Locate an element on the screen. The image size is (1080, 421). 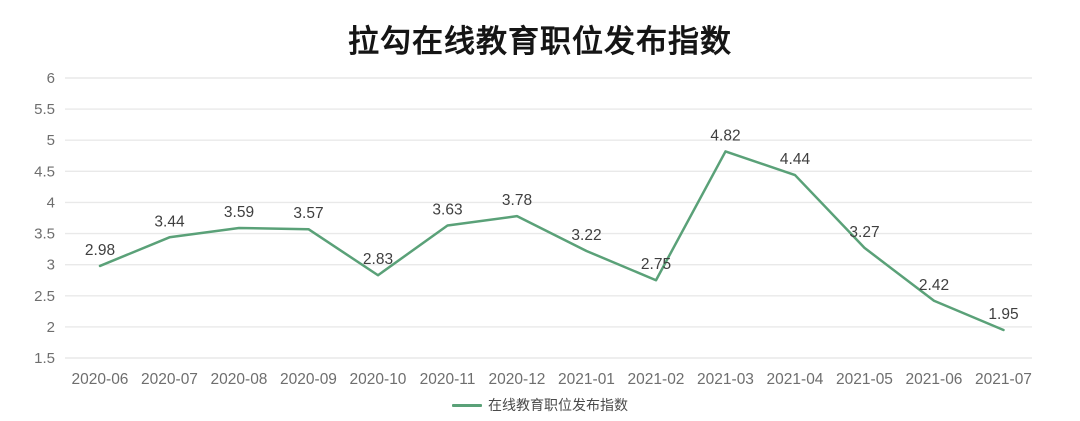
data-point-label: 2.75 is located at coordinates (656, 264).